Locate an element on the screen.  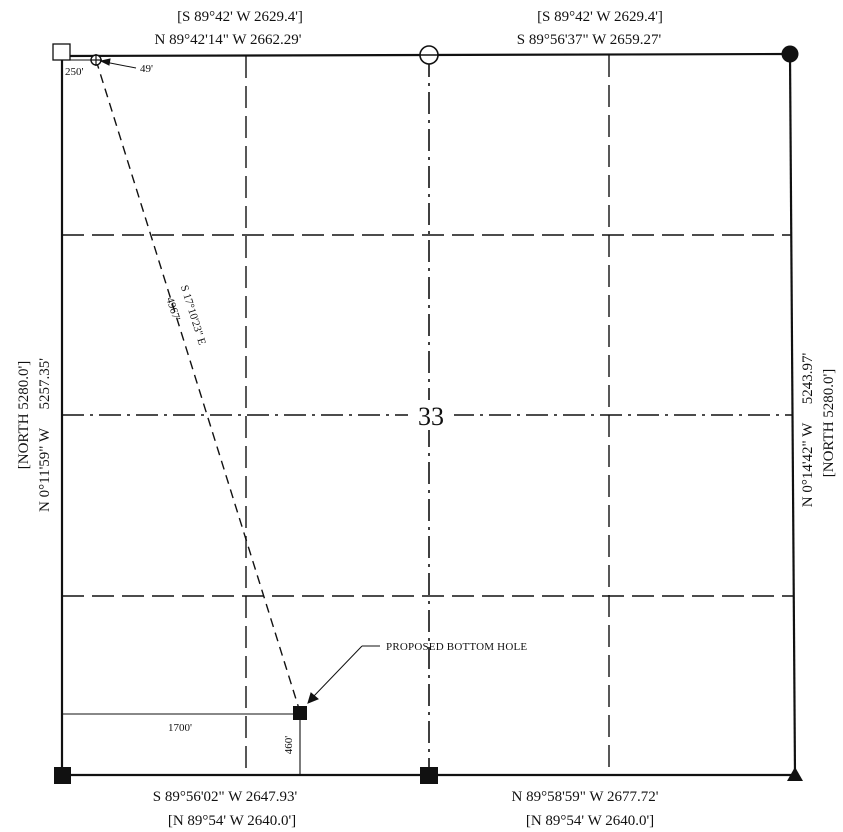
surface-location-symbol is located at coordinates (96, 60).